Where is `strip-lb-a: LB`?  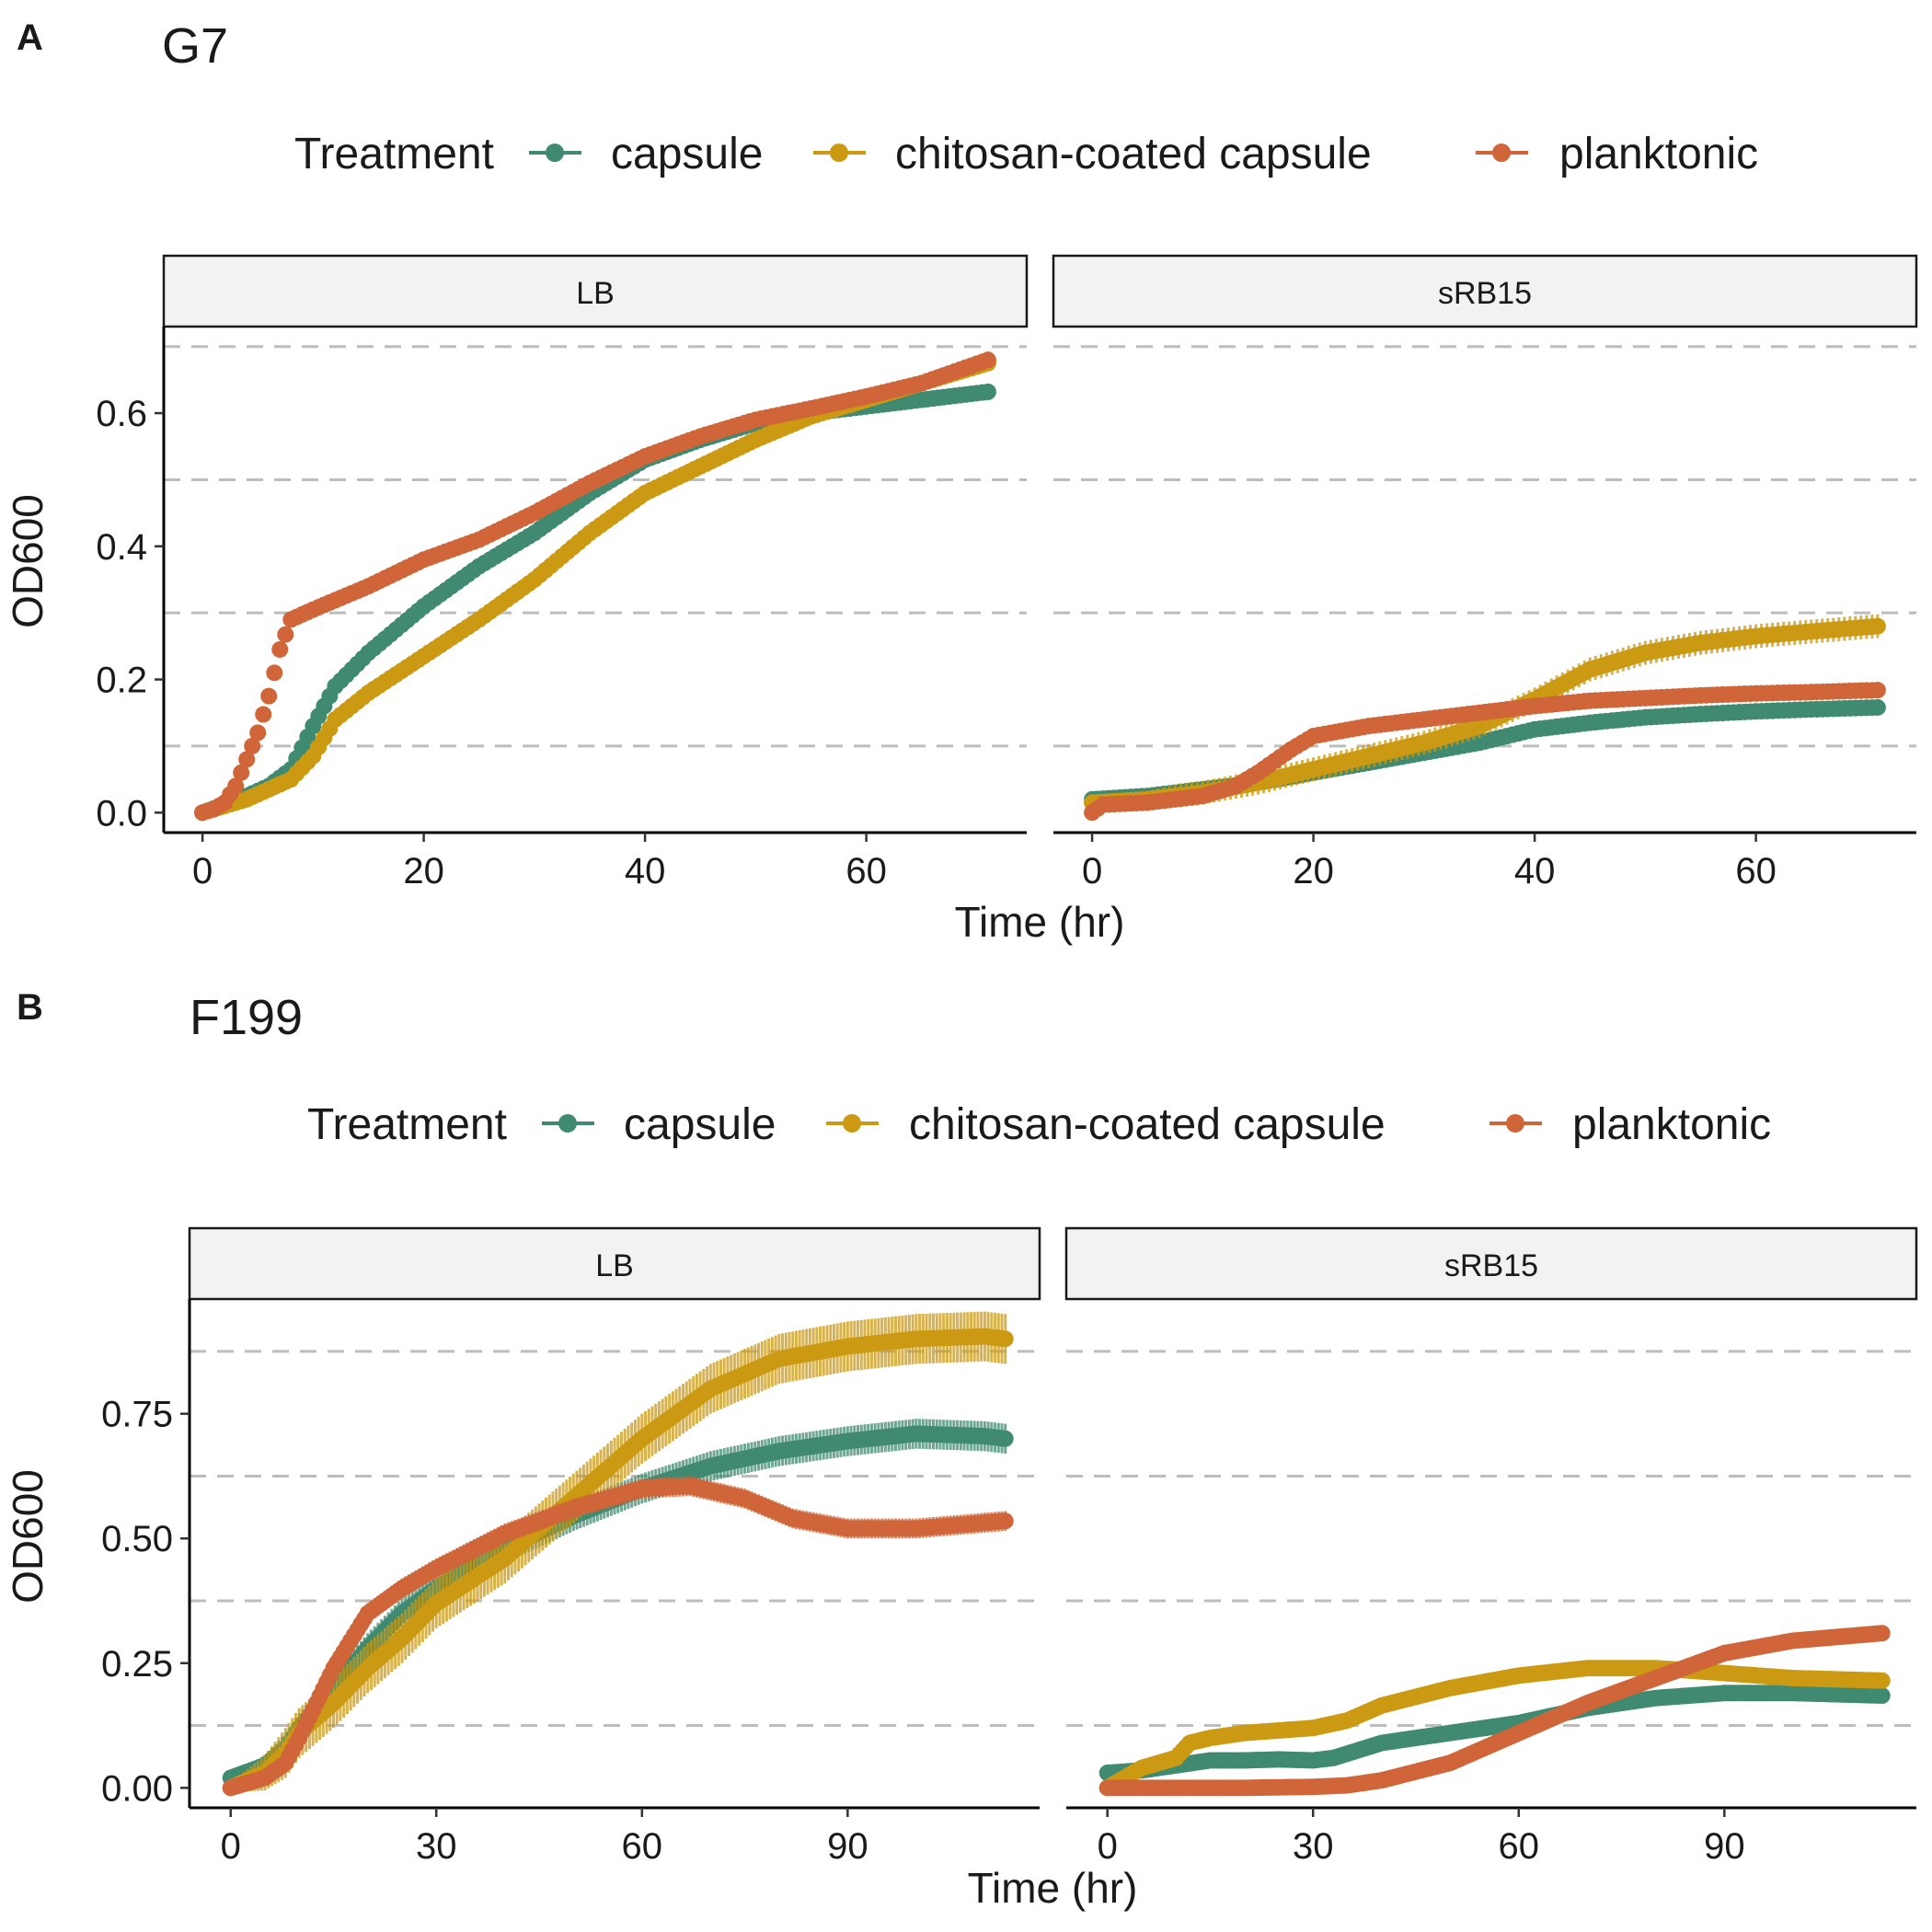 strip-lb-a: LB is located at coordinates (595, 291).